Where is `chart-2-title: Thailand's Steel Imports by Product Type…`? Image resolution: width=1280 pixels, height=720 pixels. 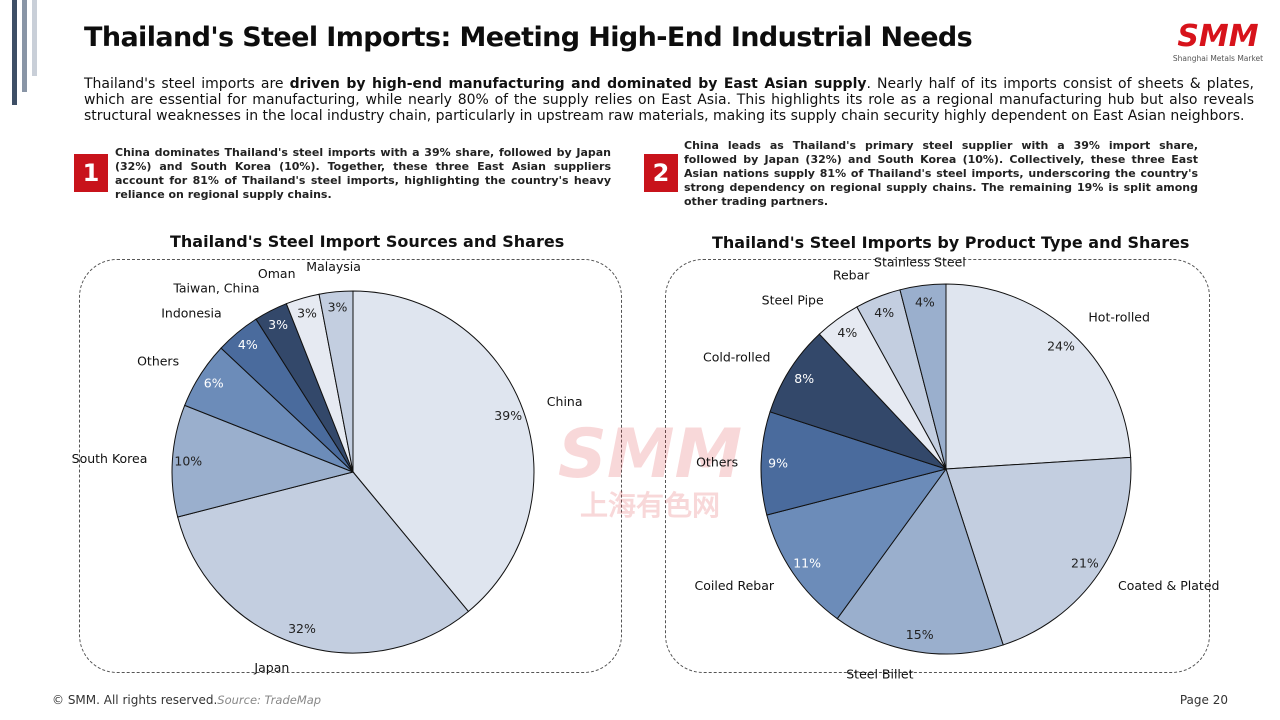 chart-2-title: Thailand's Steel Imports by Product Type… is located at coordinates (951, 242).